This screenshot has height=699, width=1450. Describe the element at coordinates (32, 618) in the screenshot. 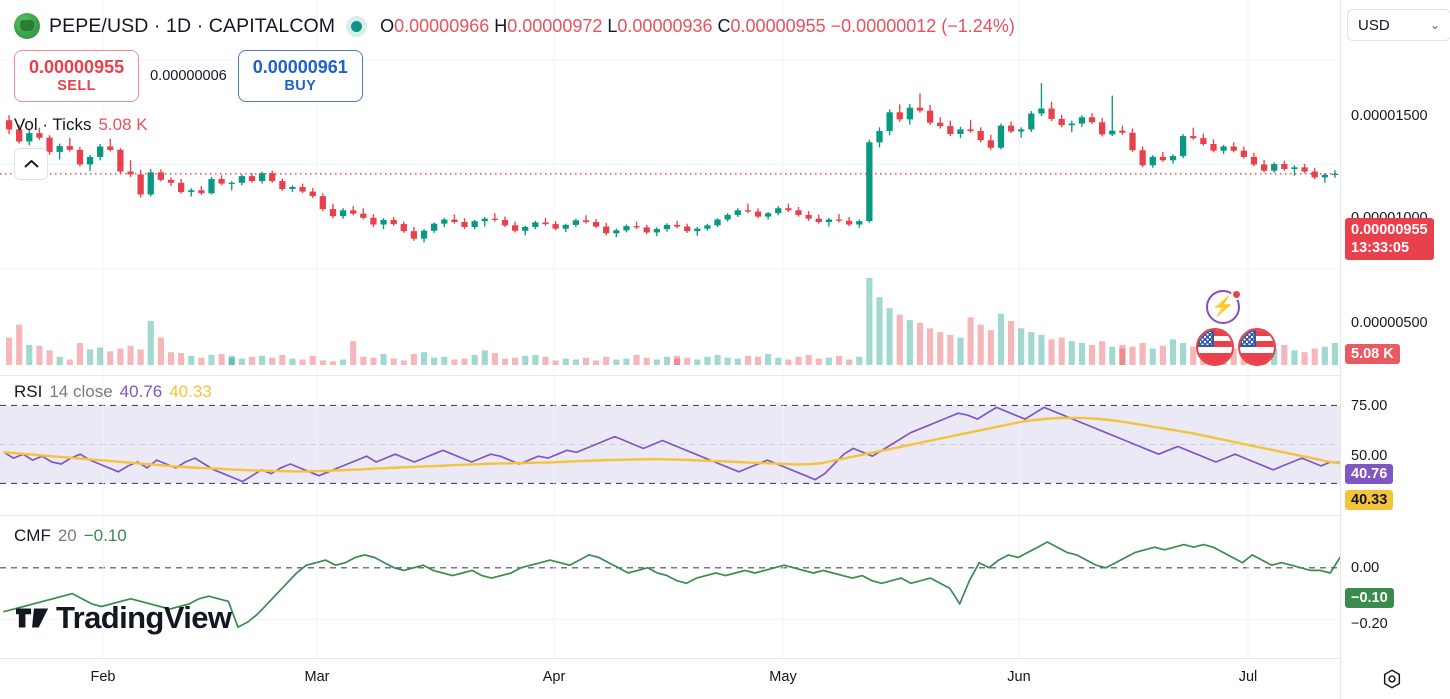

I see `tradingview-logo-icon` at that location.